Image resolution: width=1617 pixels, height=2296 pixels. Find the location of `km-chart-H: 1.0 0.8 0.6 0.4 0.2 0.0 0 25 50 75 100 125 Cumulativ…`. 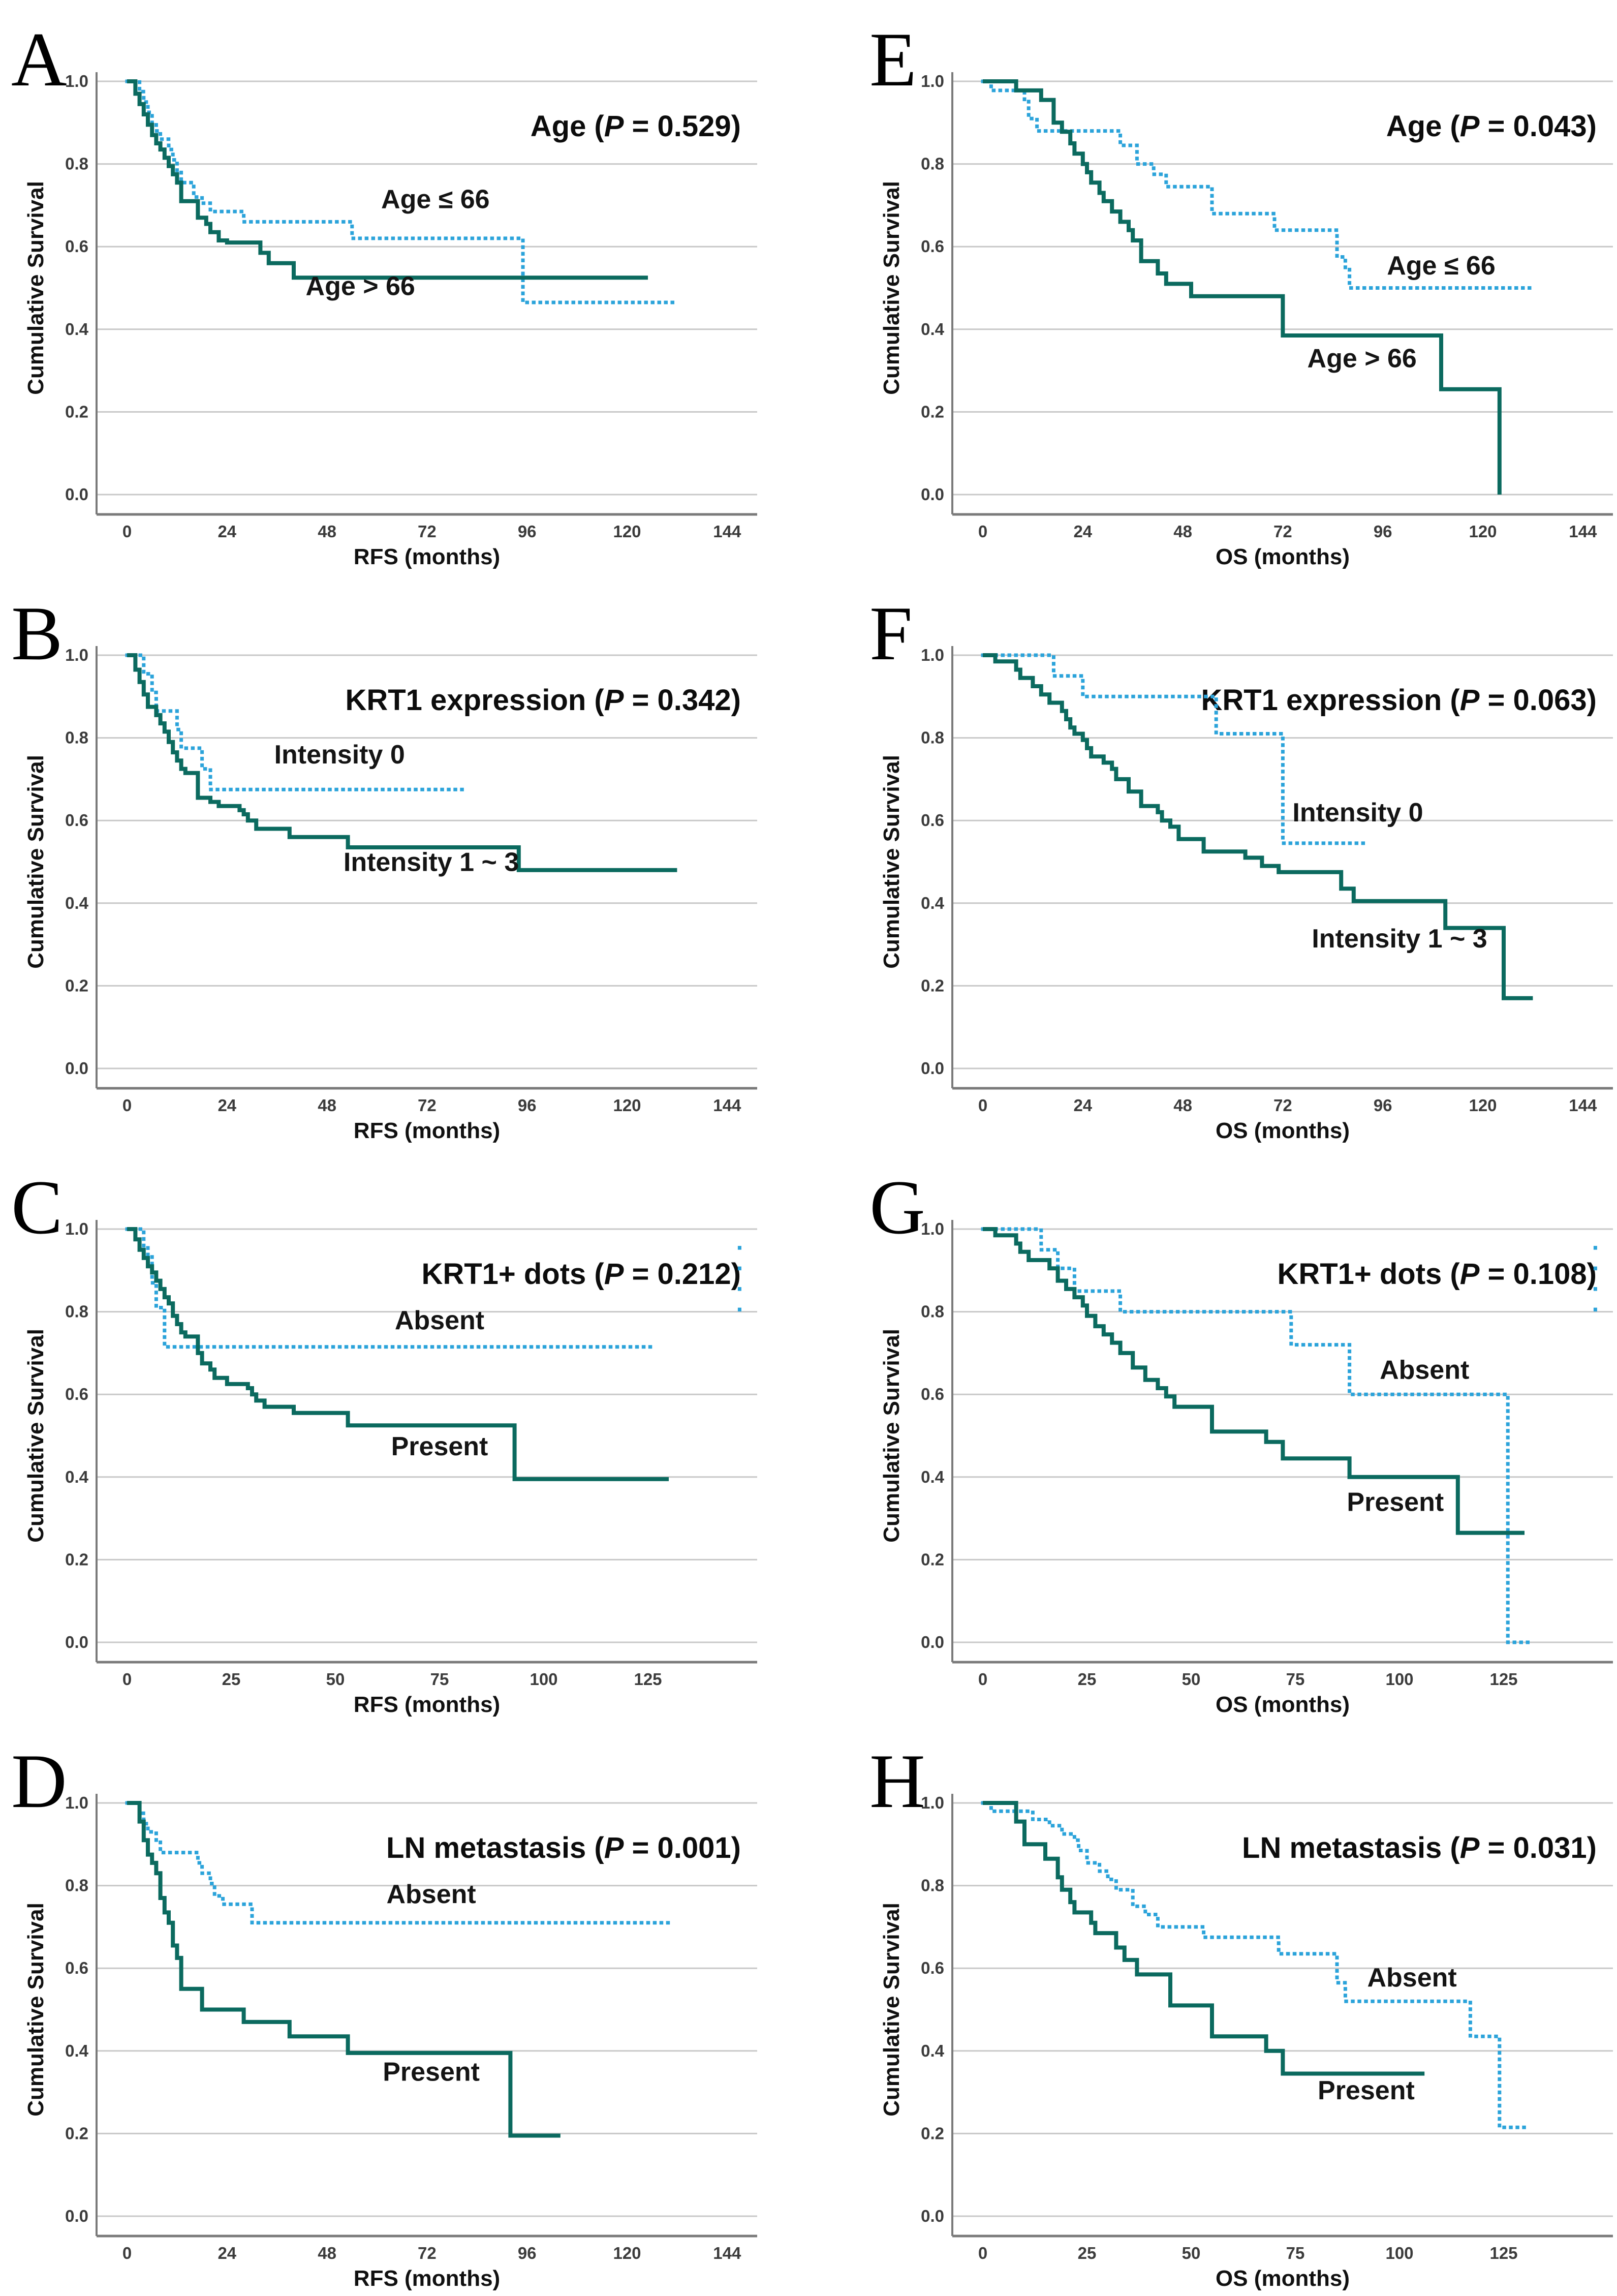

km-chart-H: 1.0 0.8 0.6 0.4 0.2 0.0 0 25 50 75 100 125 Cumulativ… is located at coordinates (1241, 2014).